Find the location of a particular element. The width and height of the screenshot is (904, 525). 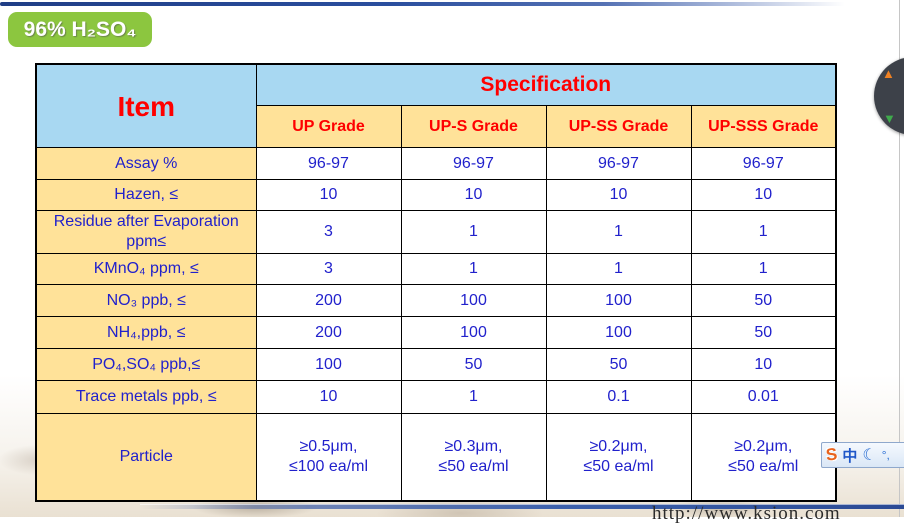

footer-url: http://www.ksion.com is located at coordinates (746, 513).